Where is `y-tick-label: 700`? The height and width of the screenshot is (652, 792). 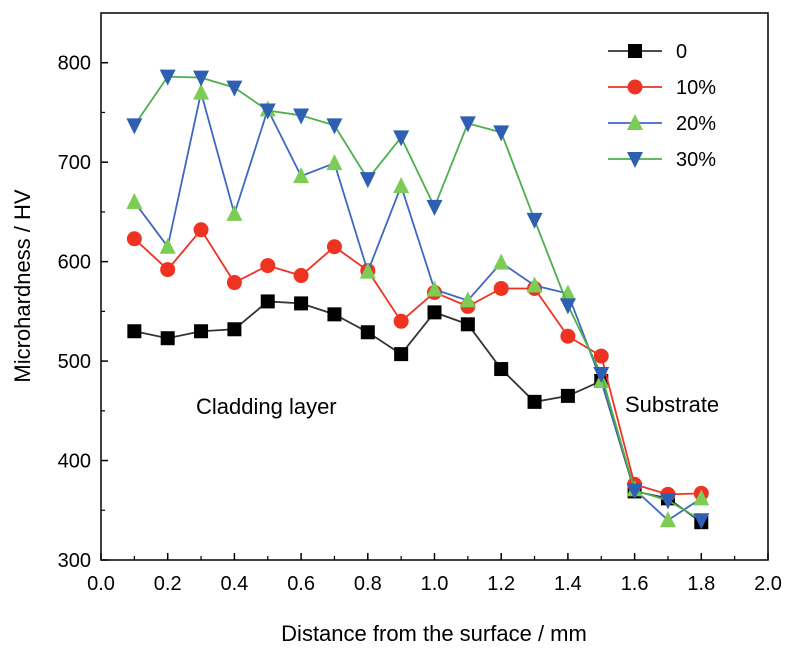 y-tick-label: 700 is located at coordinates (74, 163).